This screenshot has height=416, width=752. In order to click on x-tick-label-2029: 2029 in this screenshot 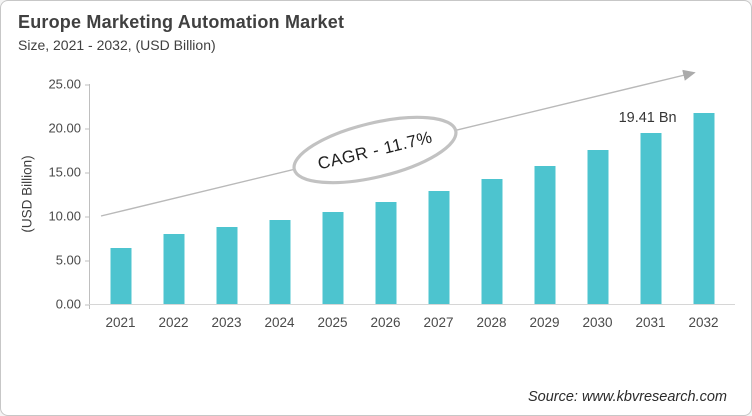, I will do `click(544, 322)`.